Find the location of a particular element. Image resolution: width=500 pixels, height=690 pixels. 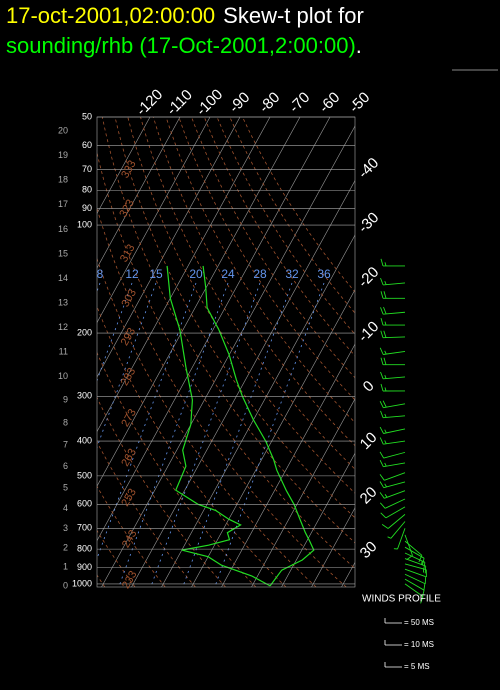

height-label: 10 is located at coordinates (63, 376).